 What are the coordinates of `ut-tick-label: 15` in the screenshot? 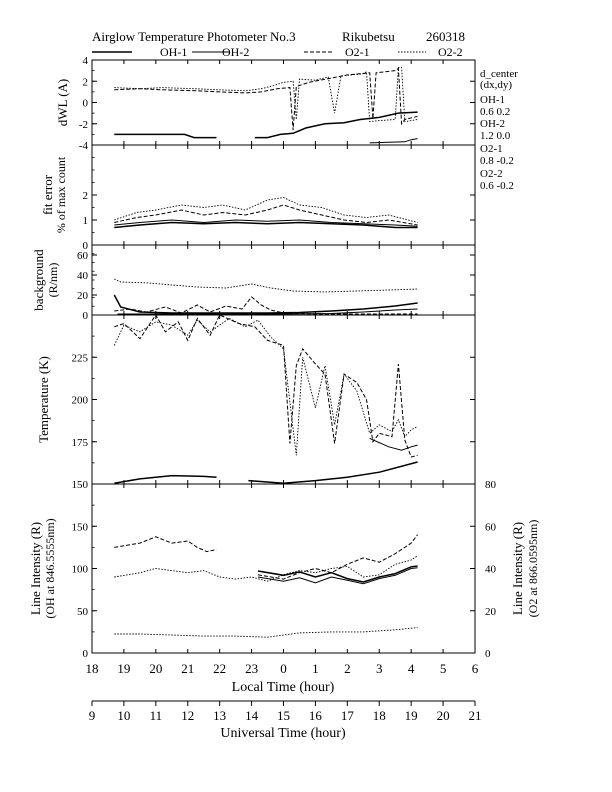 It's located at (283, 715).